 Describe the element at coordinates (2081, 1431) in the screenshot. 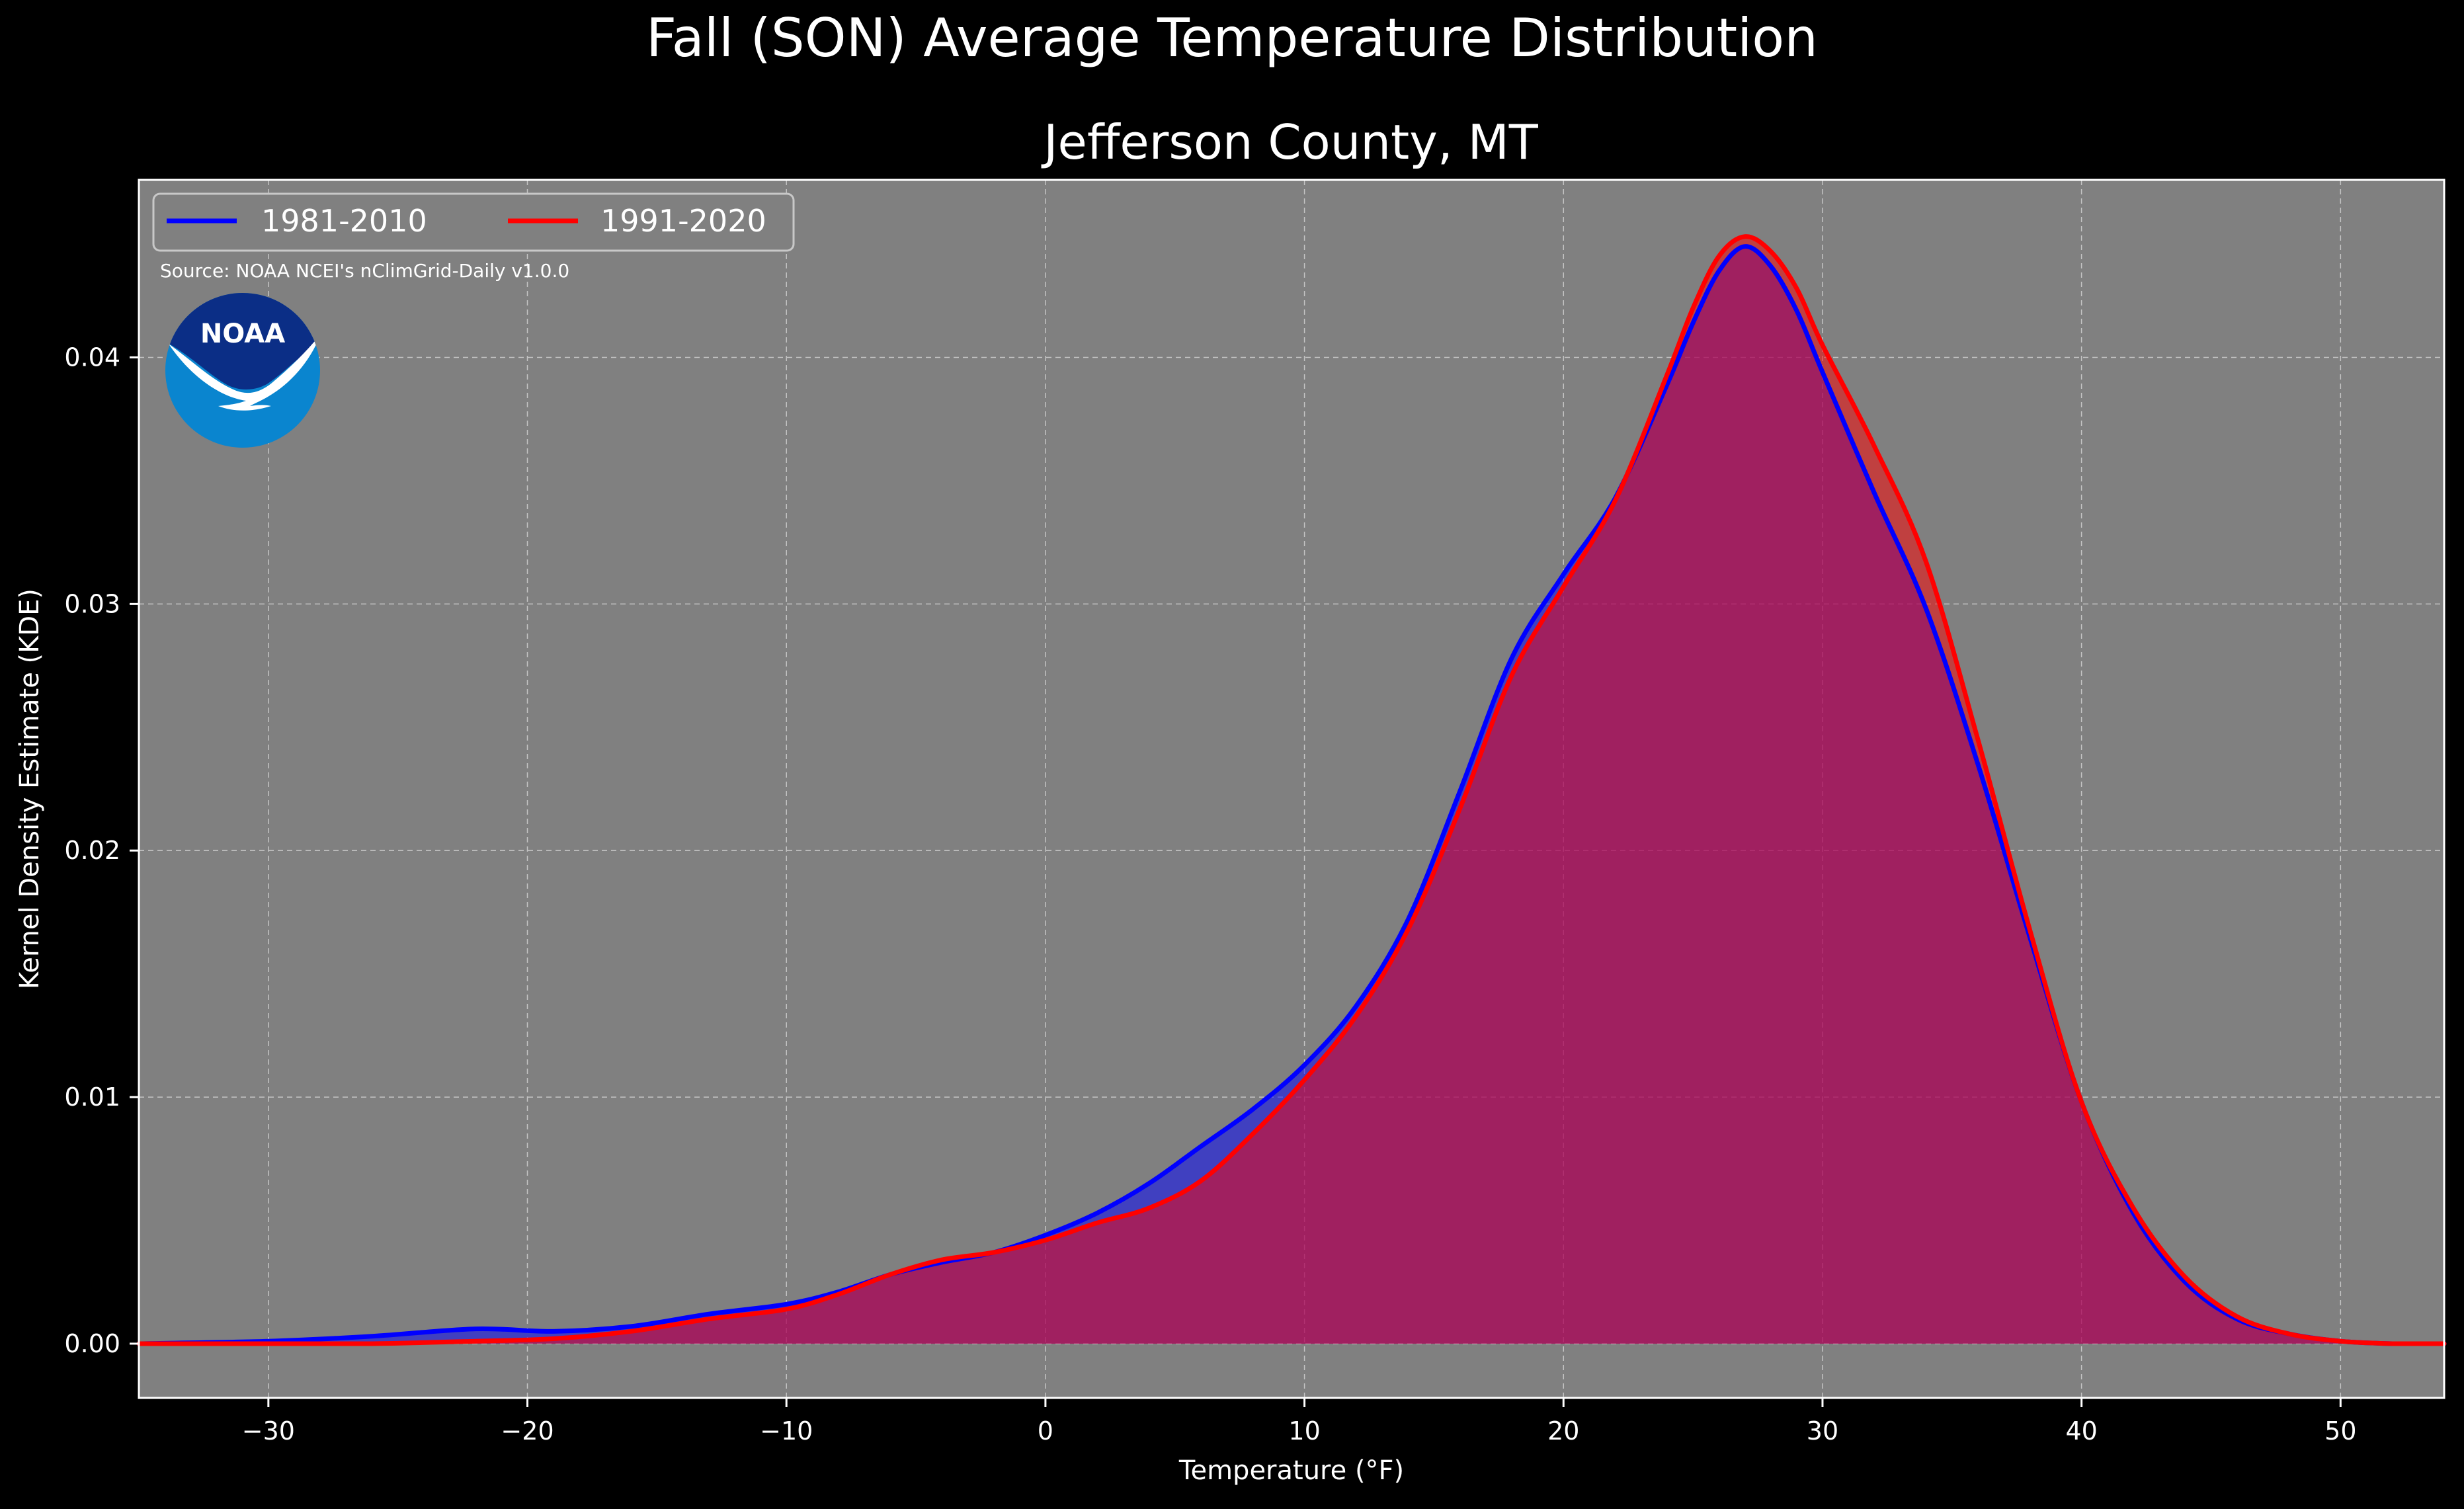

I see `x-tick-label: 40` at that location.